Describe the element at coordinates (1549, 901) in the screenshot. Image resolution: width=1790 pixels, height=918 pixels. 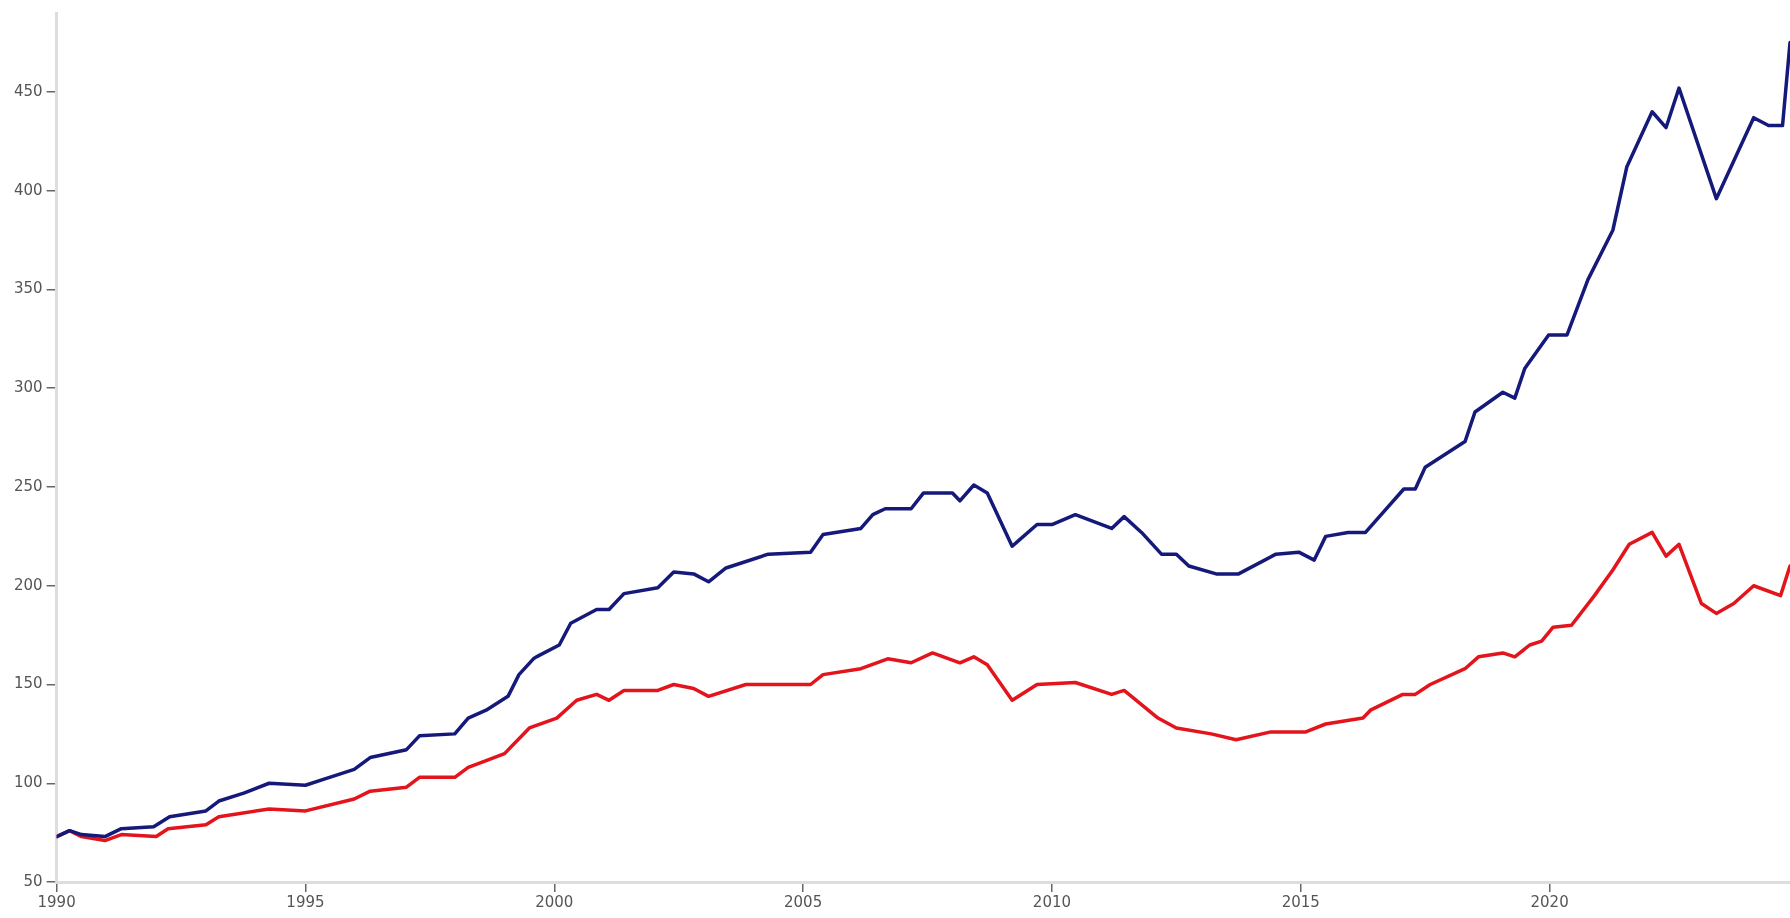
I see `x-tick-label: 2020` at that location.